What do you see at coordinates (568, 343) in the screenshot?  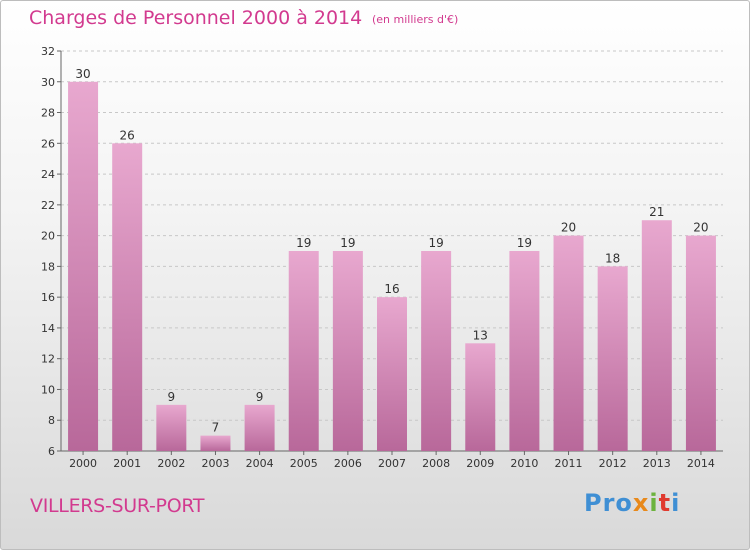 I see `bar-2011` at bounding box center [568, 343].